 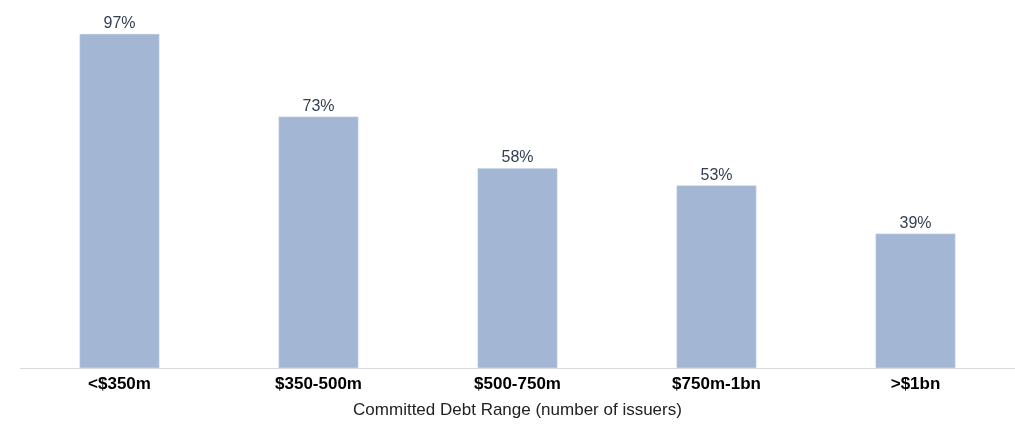 I want to click on data-label: 39%, so click(x=915, y=222).